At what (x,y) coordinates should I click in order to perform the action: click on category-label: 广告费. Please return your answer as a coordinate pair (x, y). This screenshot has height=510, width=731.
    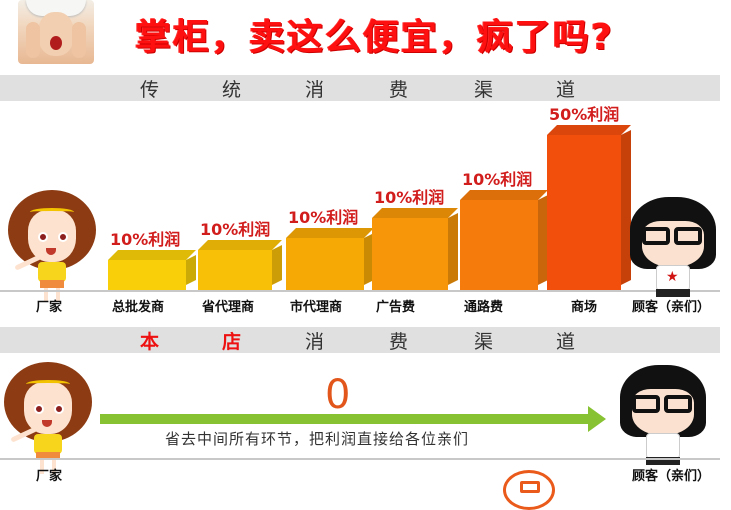
    Looking at the image, I should click on (396, 307).